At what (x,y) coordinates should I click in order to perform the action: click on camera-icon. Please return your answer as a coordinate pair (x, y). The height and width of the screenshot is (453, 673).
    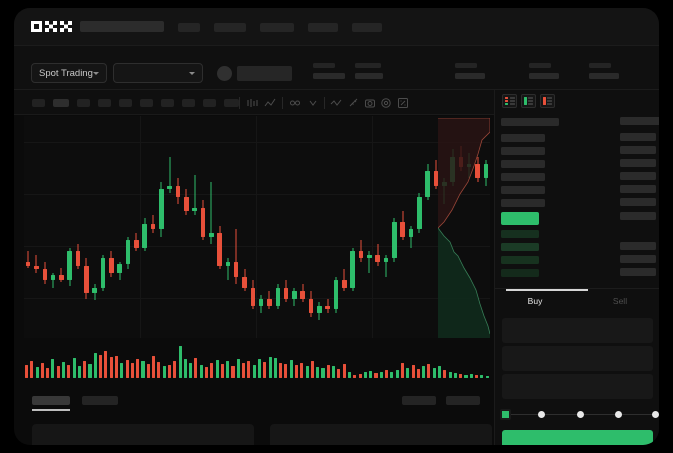
    Looking at the image, I should click on (370, 103).